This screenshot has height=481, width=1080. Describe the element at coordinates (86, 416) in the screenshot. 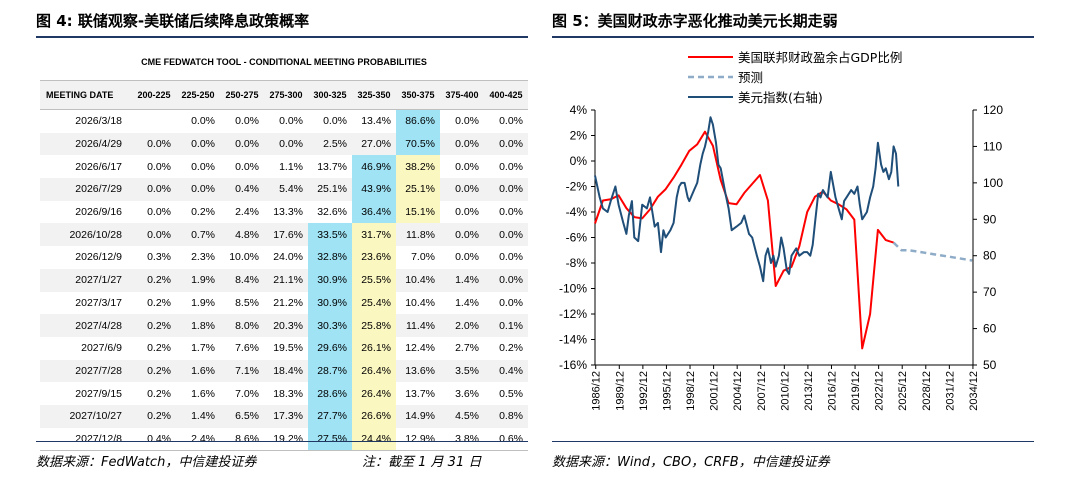

I see `meeting-date-cell: 2027/10/27` at that location.